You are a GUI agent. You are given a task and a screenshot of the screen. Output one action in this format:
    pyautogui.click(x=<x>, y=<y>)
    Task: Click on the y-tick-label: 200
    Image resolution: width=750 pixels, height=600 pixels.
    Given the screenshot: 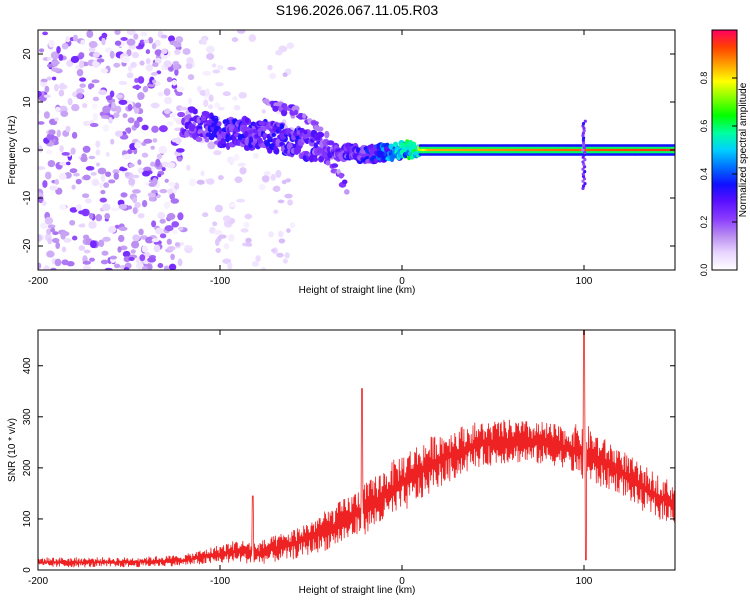 What is the action you would take?
    pyautogui.click(x=27, y=467)
    